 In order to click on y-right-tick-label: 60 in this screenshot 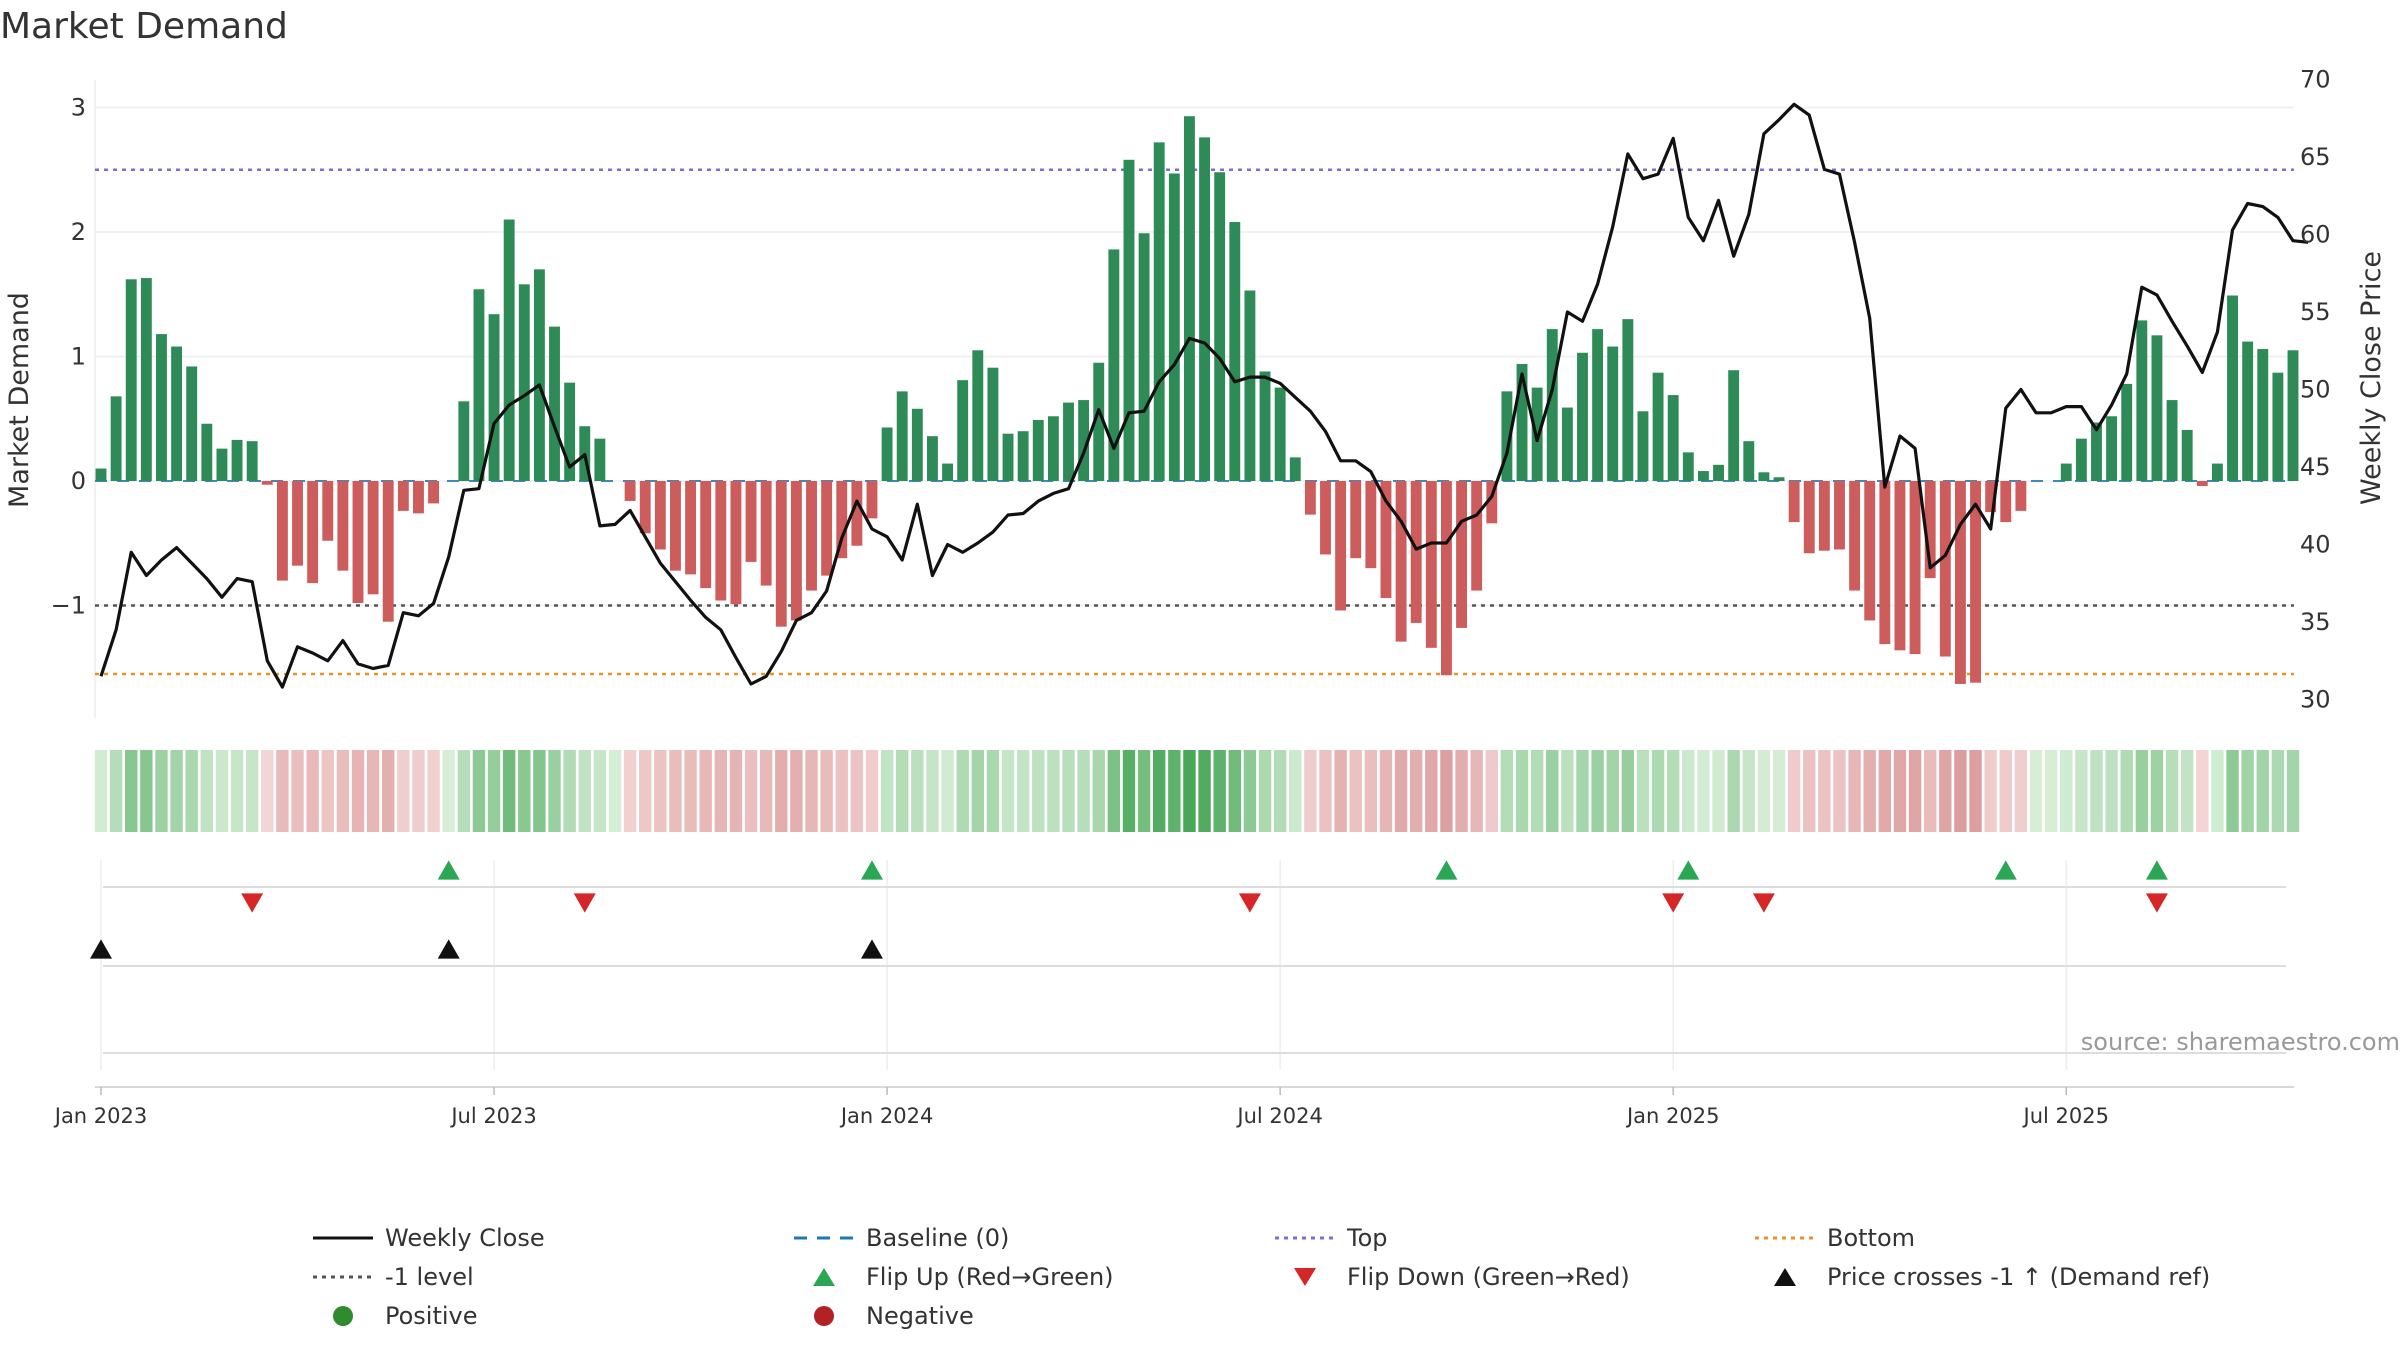, I will do `click(2315, 235)`.